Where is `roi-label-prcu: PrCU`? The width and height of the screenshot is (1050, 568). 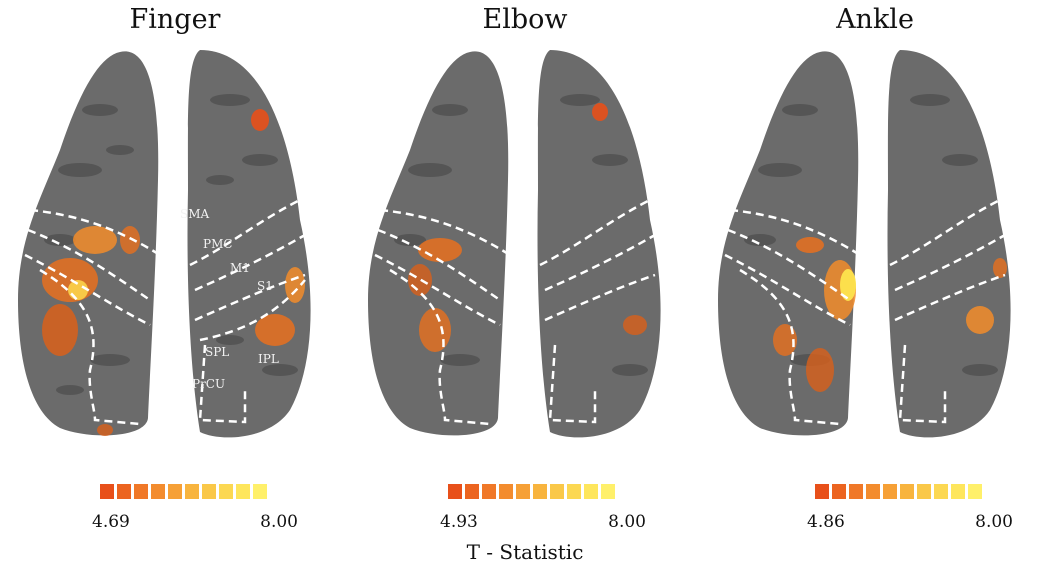 roi-label-prcu: PrCU is located at coordinates (208, 384).